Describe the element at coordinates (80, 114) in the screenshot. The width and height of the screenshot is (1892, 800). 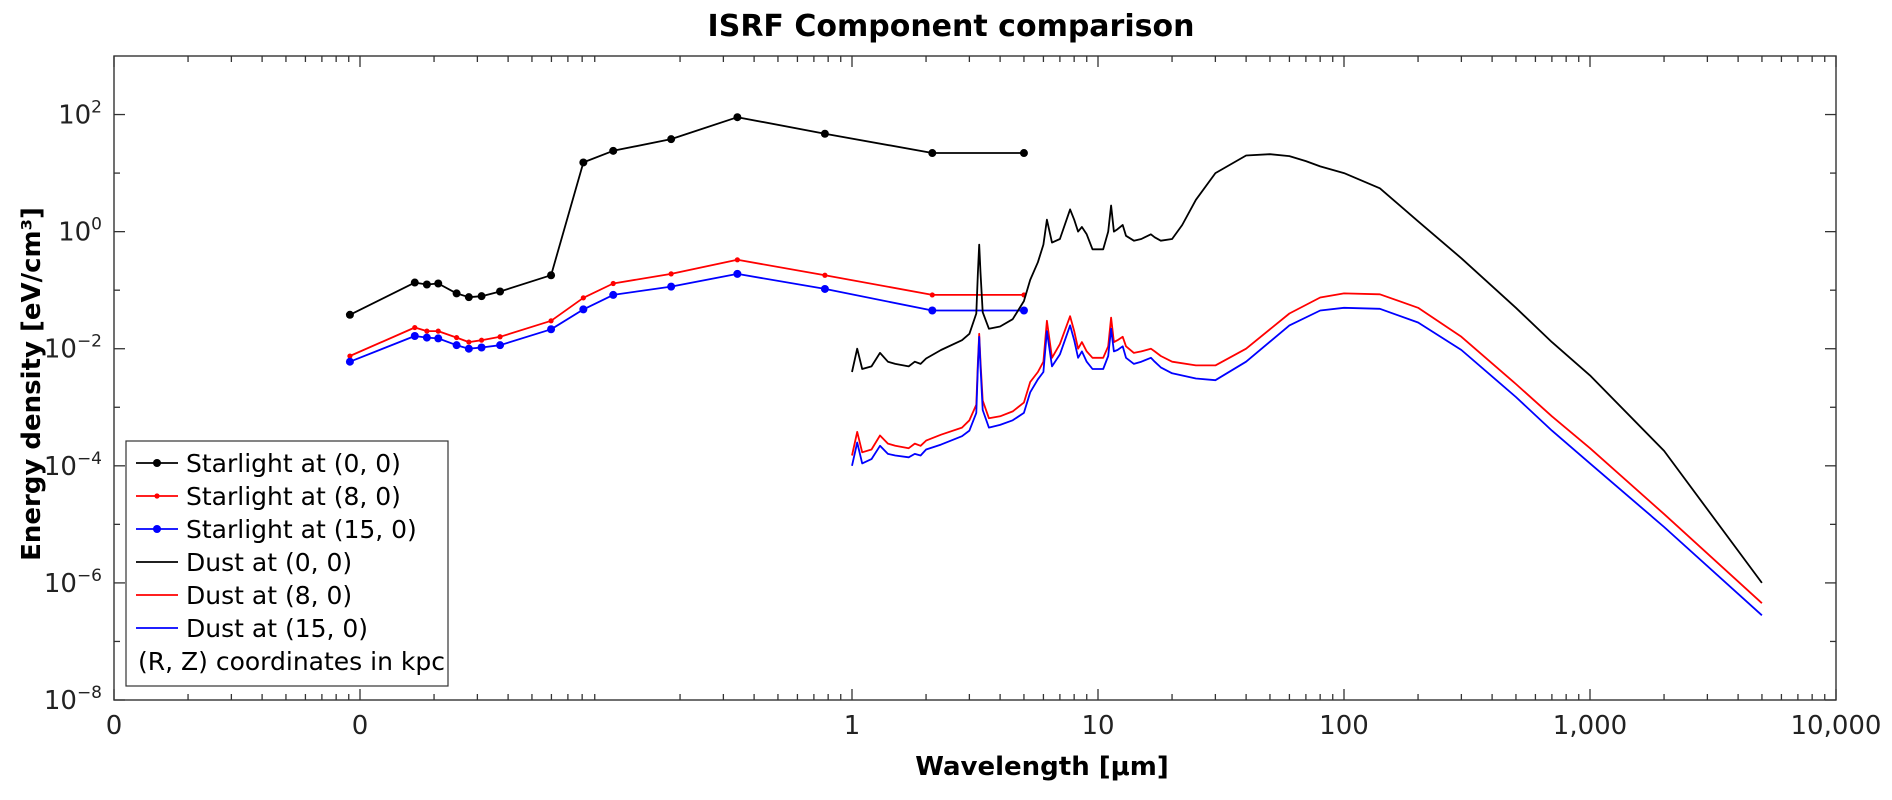
I see `y-tick-label: 10²` at that location.